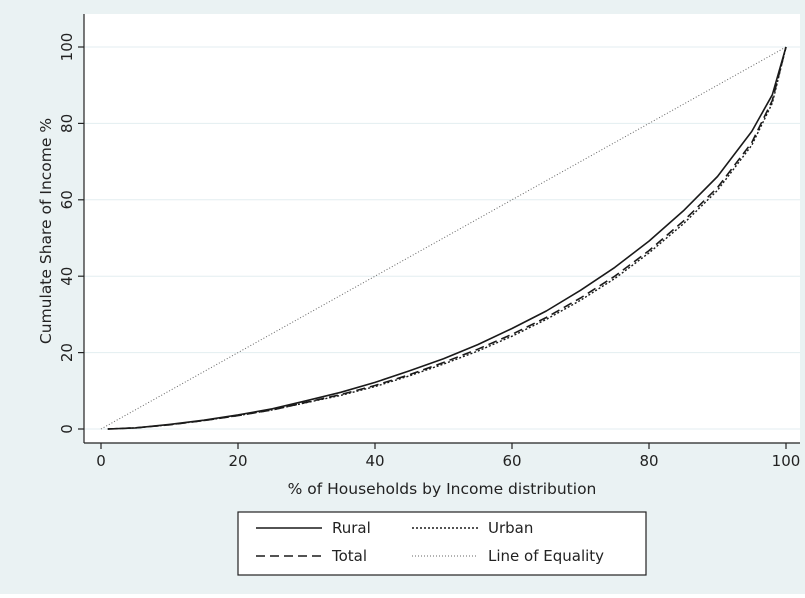  Describe the element at coordinates (648, 461) in the screenshot. I see `x-tick-label-80: 80` at that location.